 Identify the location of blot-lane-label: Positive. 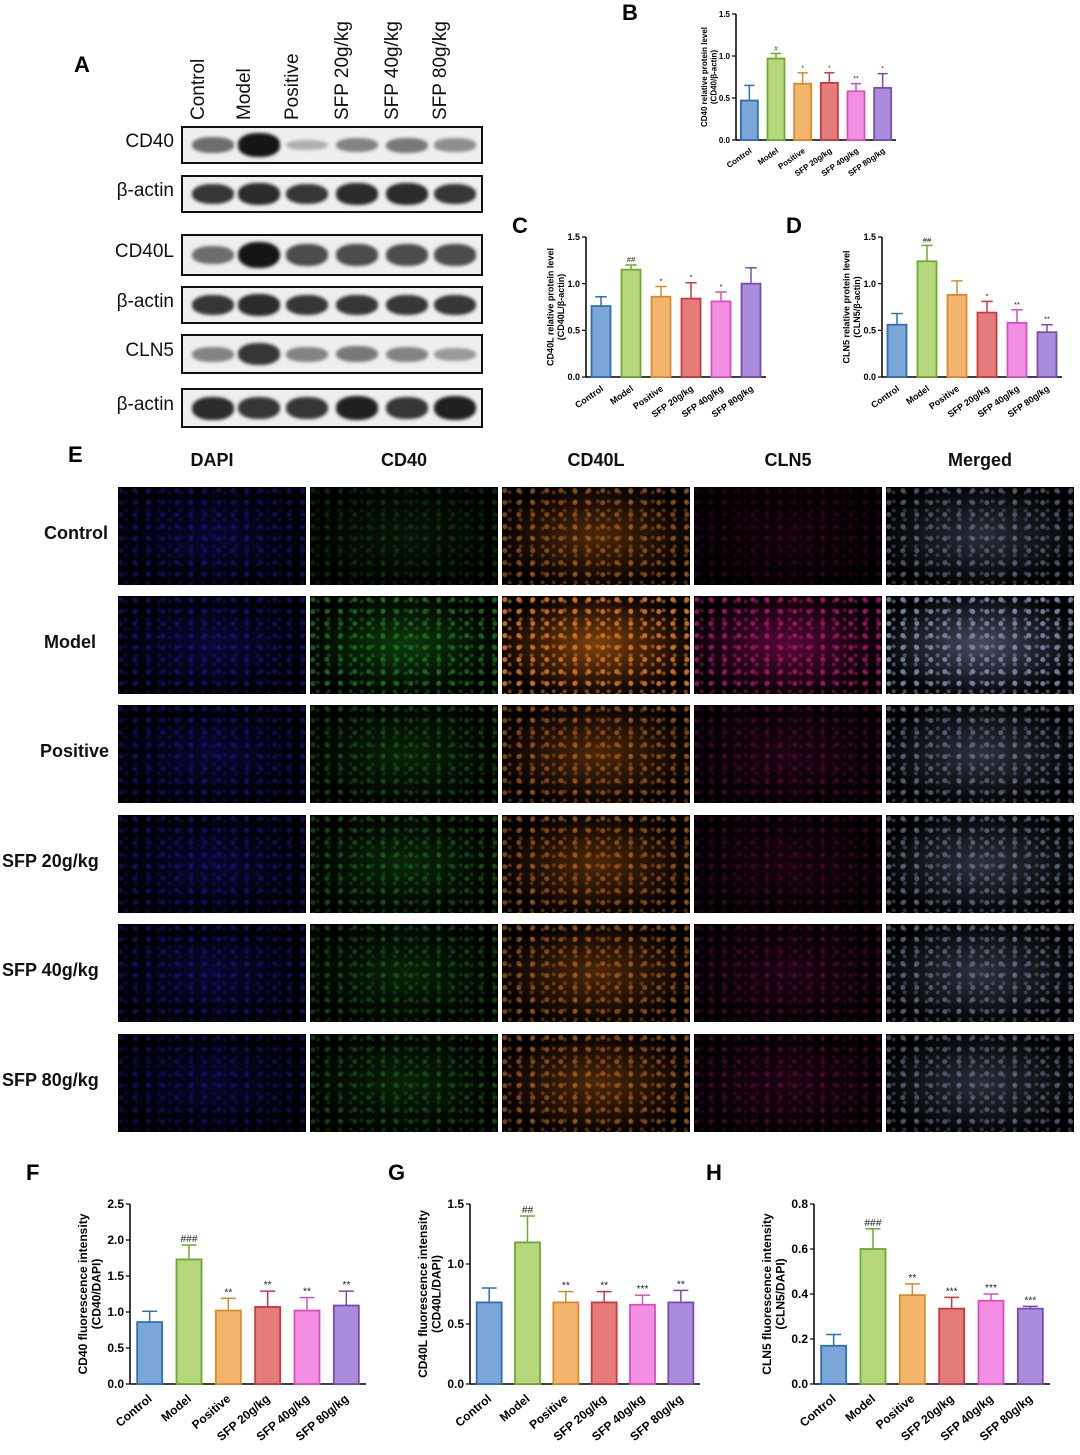
(292, 86).